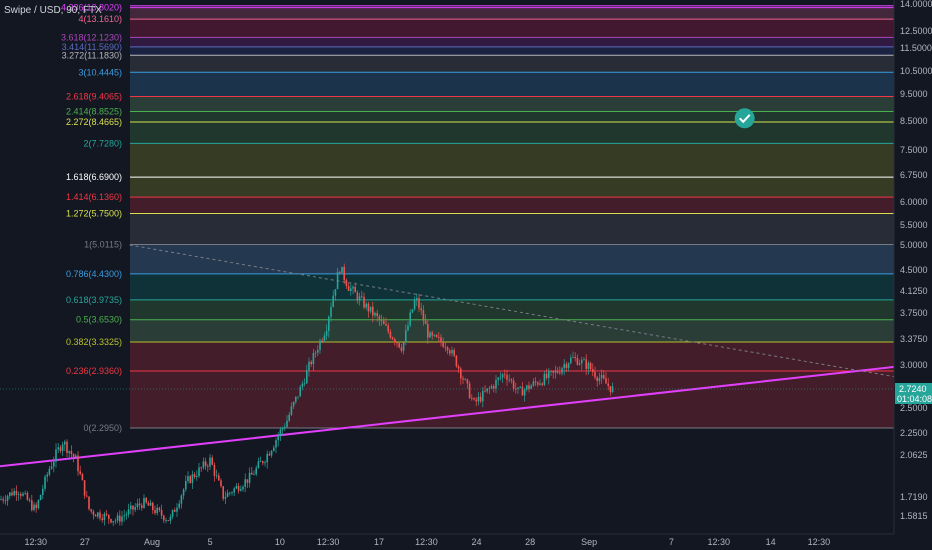  What do you see at coordinates (100, 19) in the screenshot?
I see `fib-label-4: 4(13.1610)` at bounding box center [100, 19].